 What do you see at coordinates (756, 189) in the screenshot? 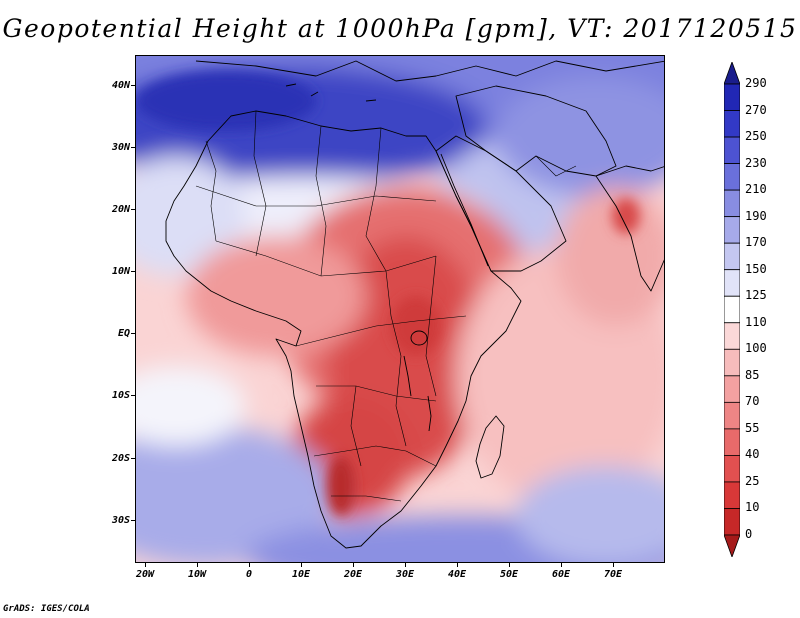
I see `colorbar-level-label: 210` at bounding box center [756, 189].